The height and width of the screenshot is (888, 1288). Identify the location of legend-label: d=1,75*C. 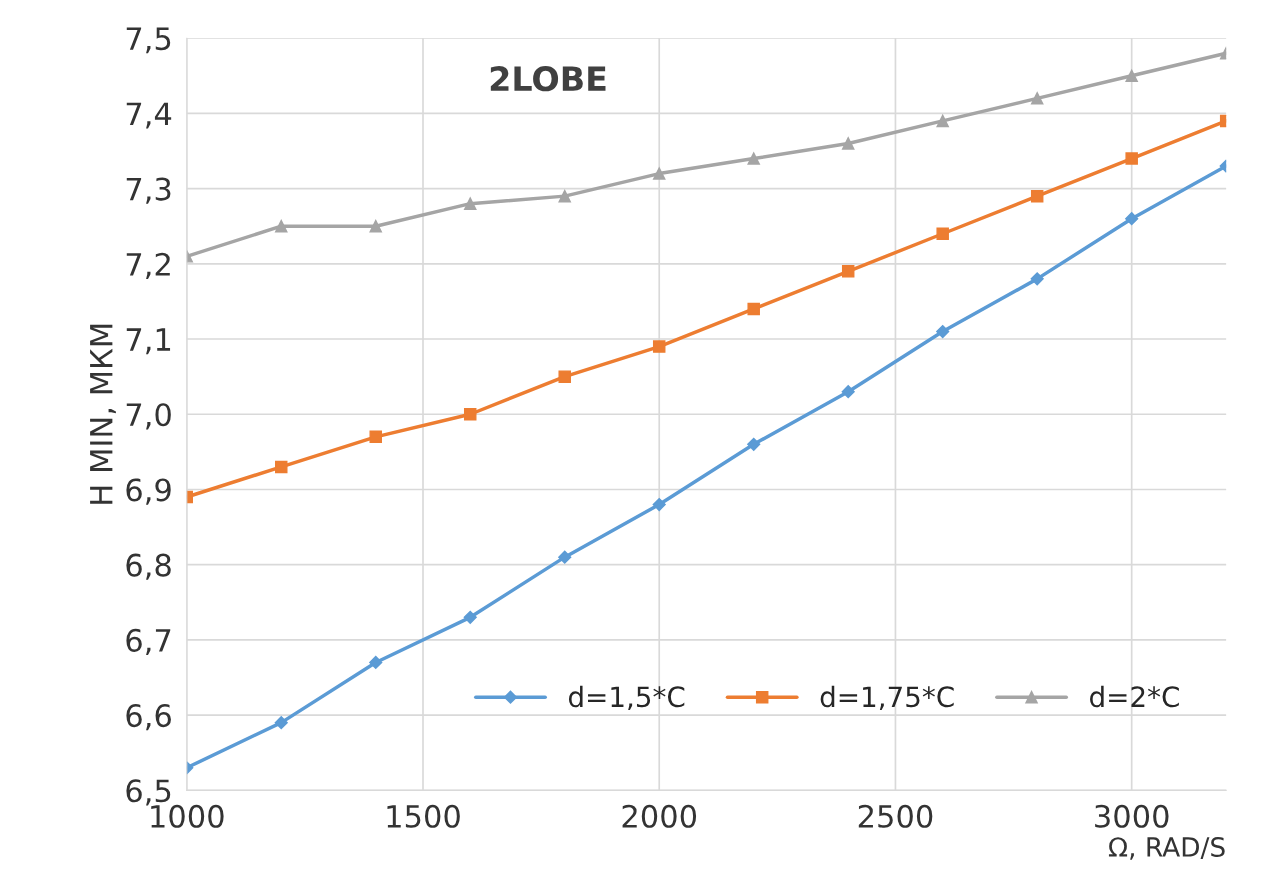
(887, 698).